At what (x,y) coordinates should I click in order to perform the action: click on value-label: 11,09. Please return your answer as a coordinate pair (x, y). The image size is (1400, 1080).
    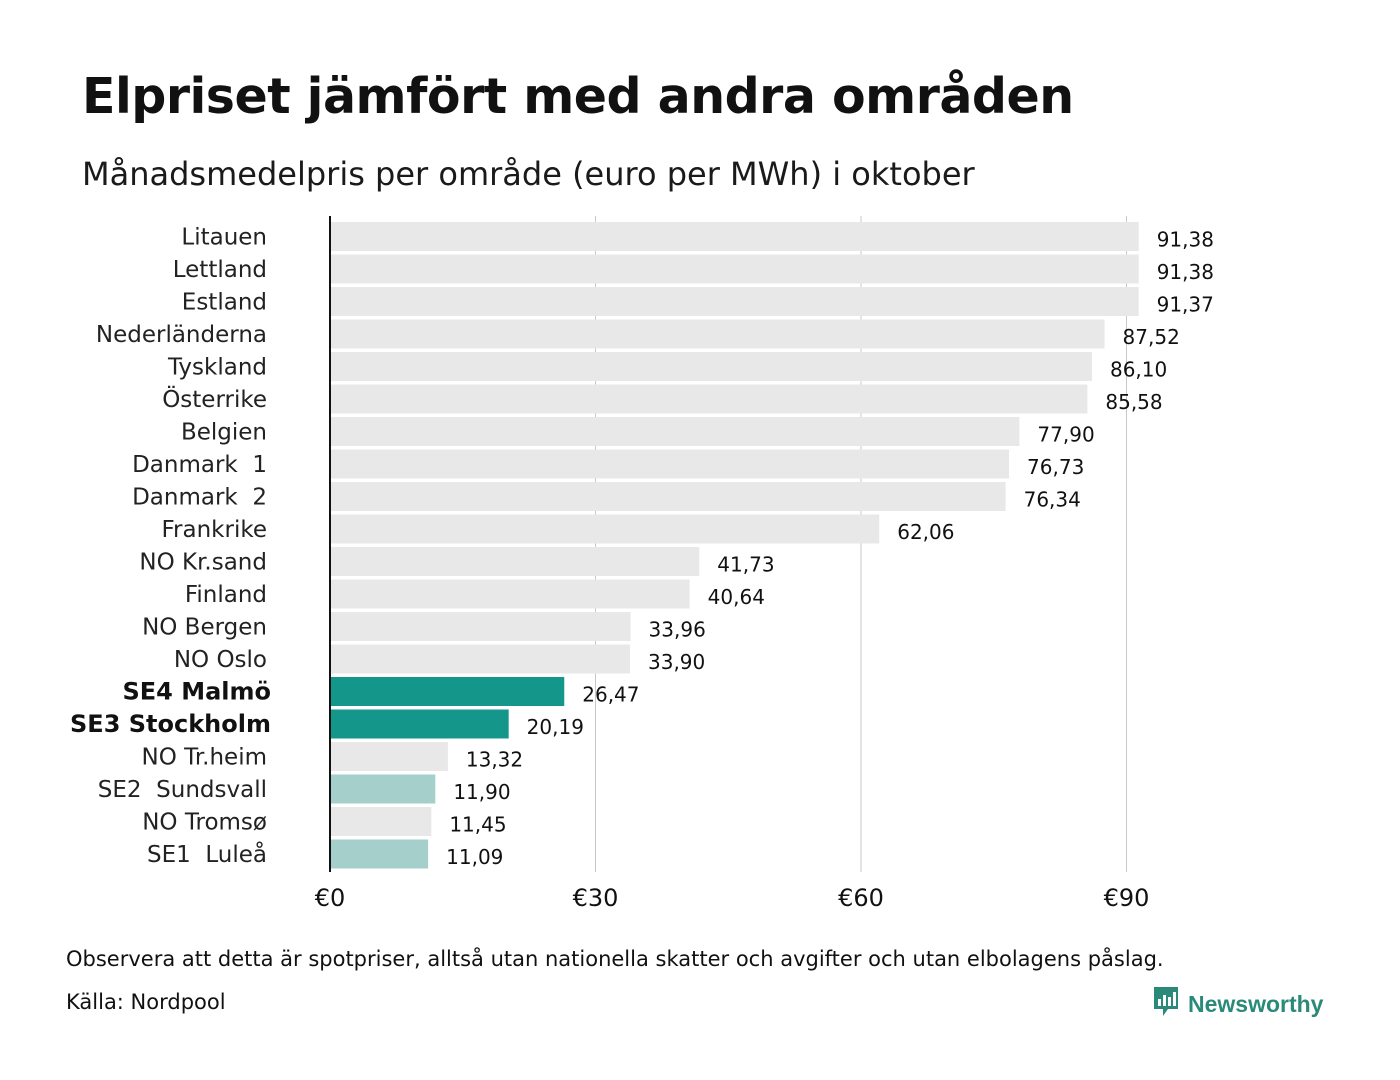
    Looking at the image, I should click on (474, 857).